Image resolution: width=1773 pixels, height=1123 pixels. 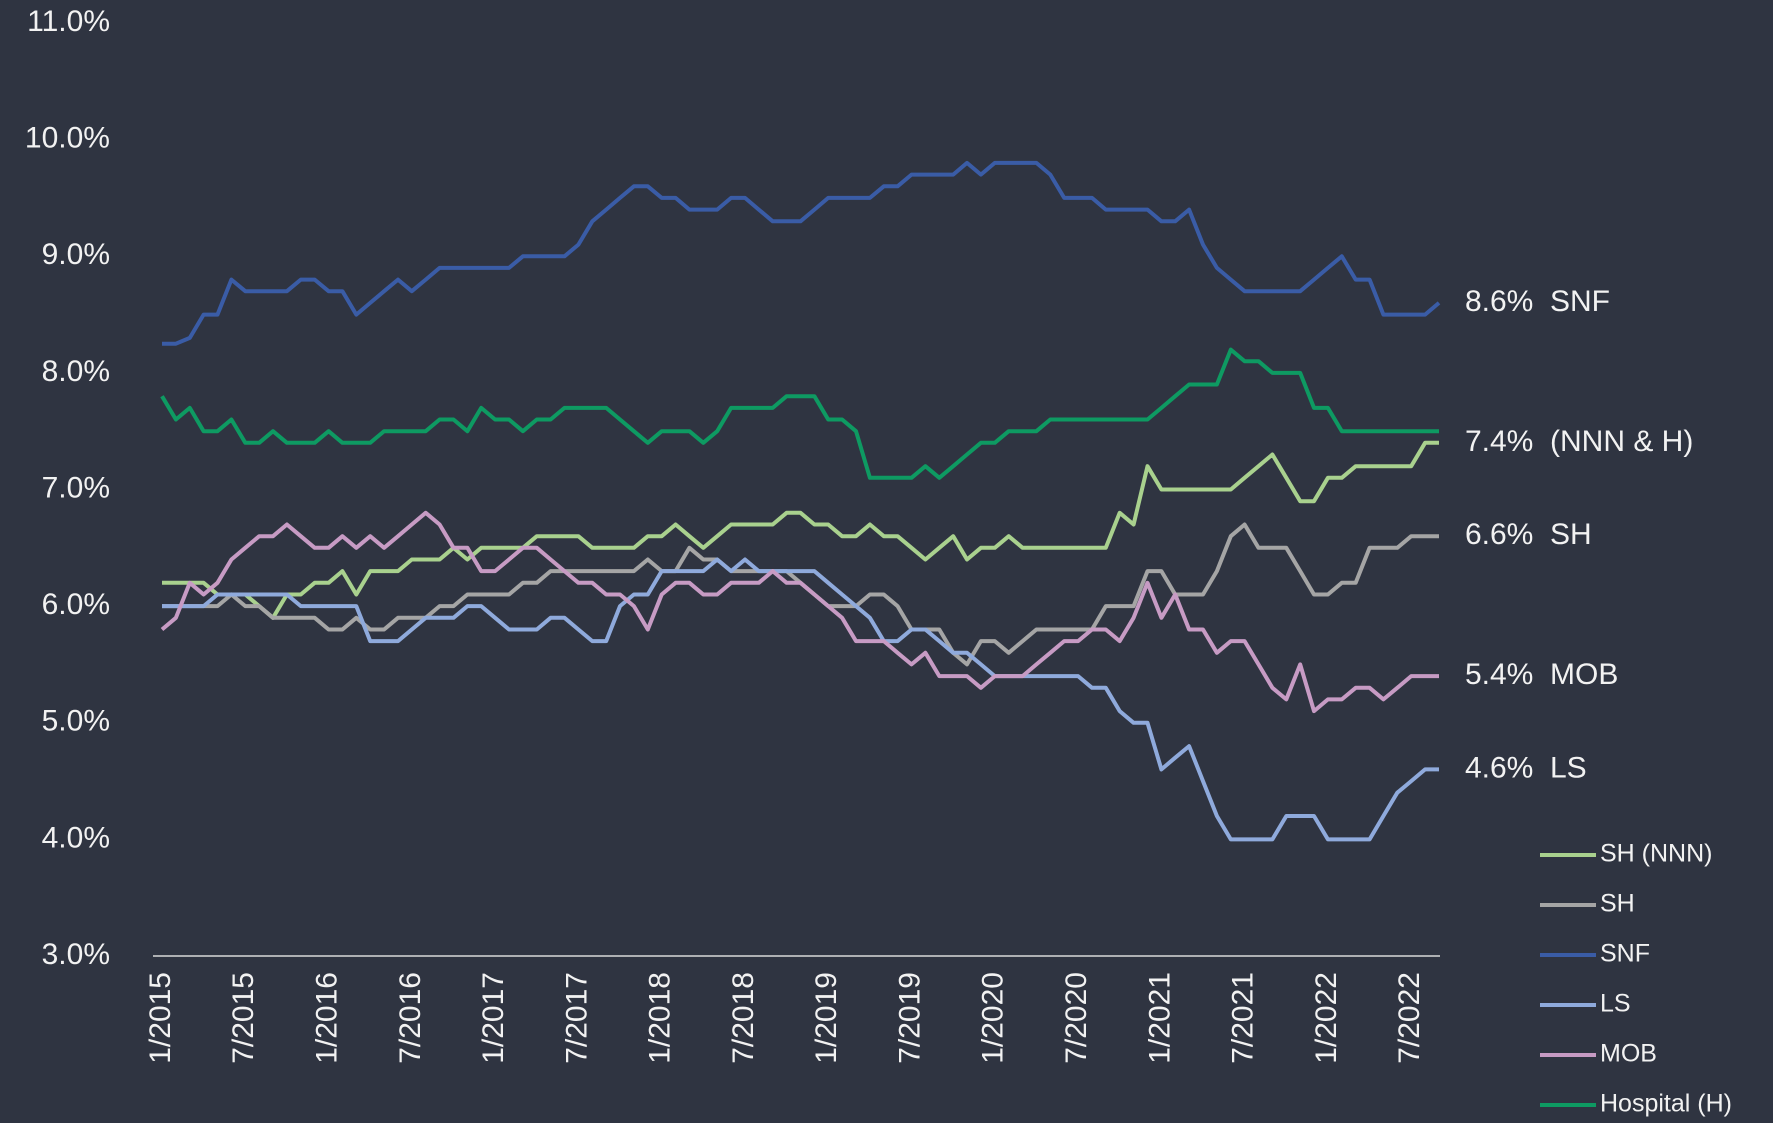 What do you see at coordinates (1076, 1018) in the screenshot?
I see `x-tick-label: 7/2020` at bounding box center [1076, 1018].